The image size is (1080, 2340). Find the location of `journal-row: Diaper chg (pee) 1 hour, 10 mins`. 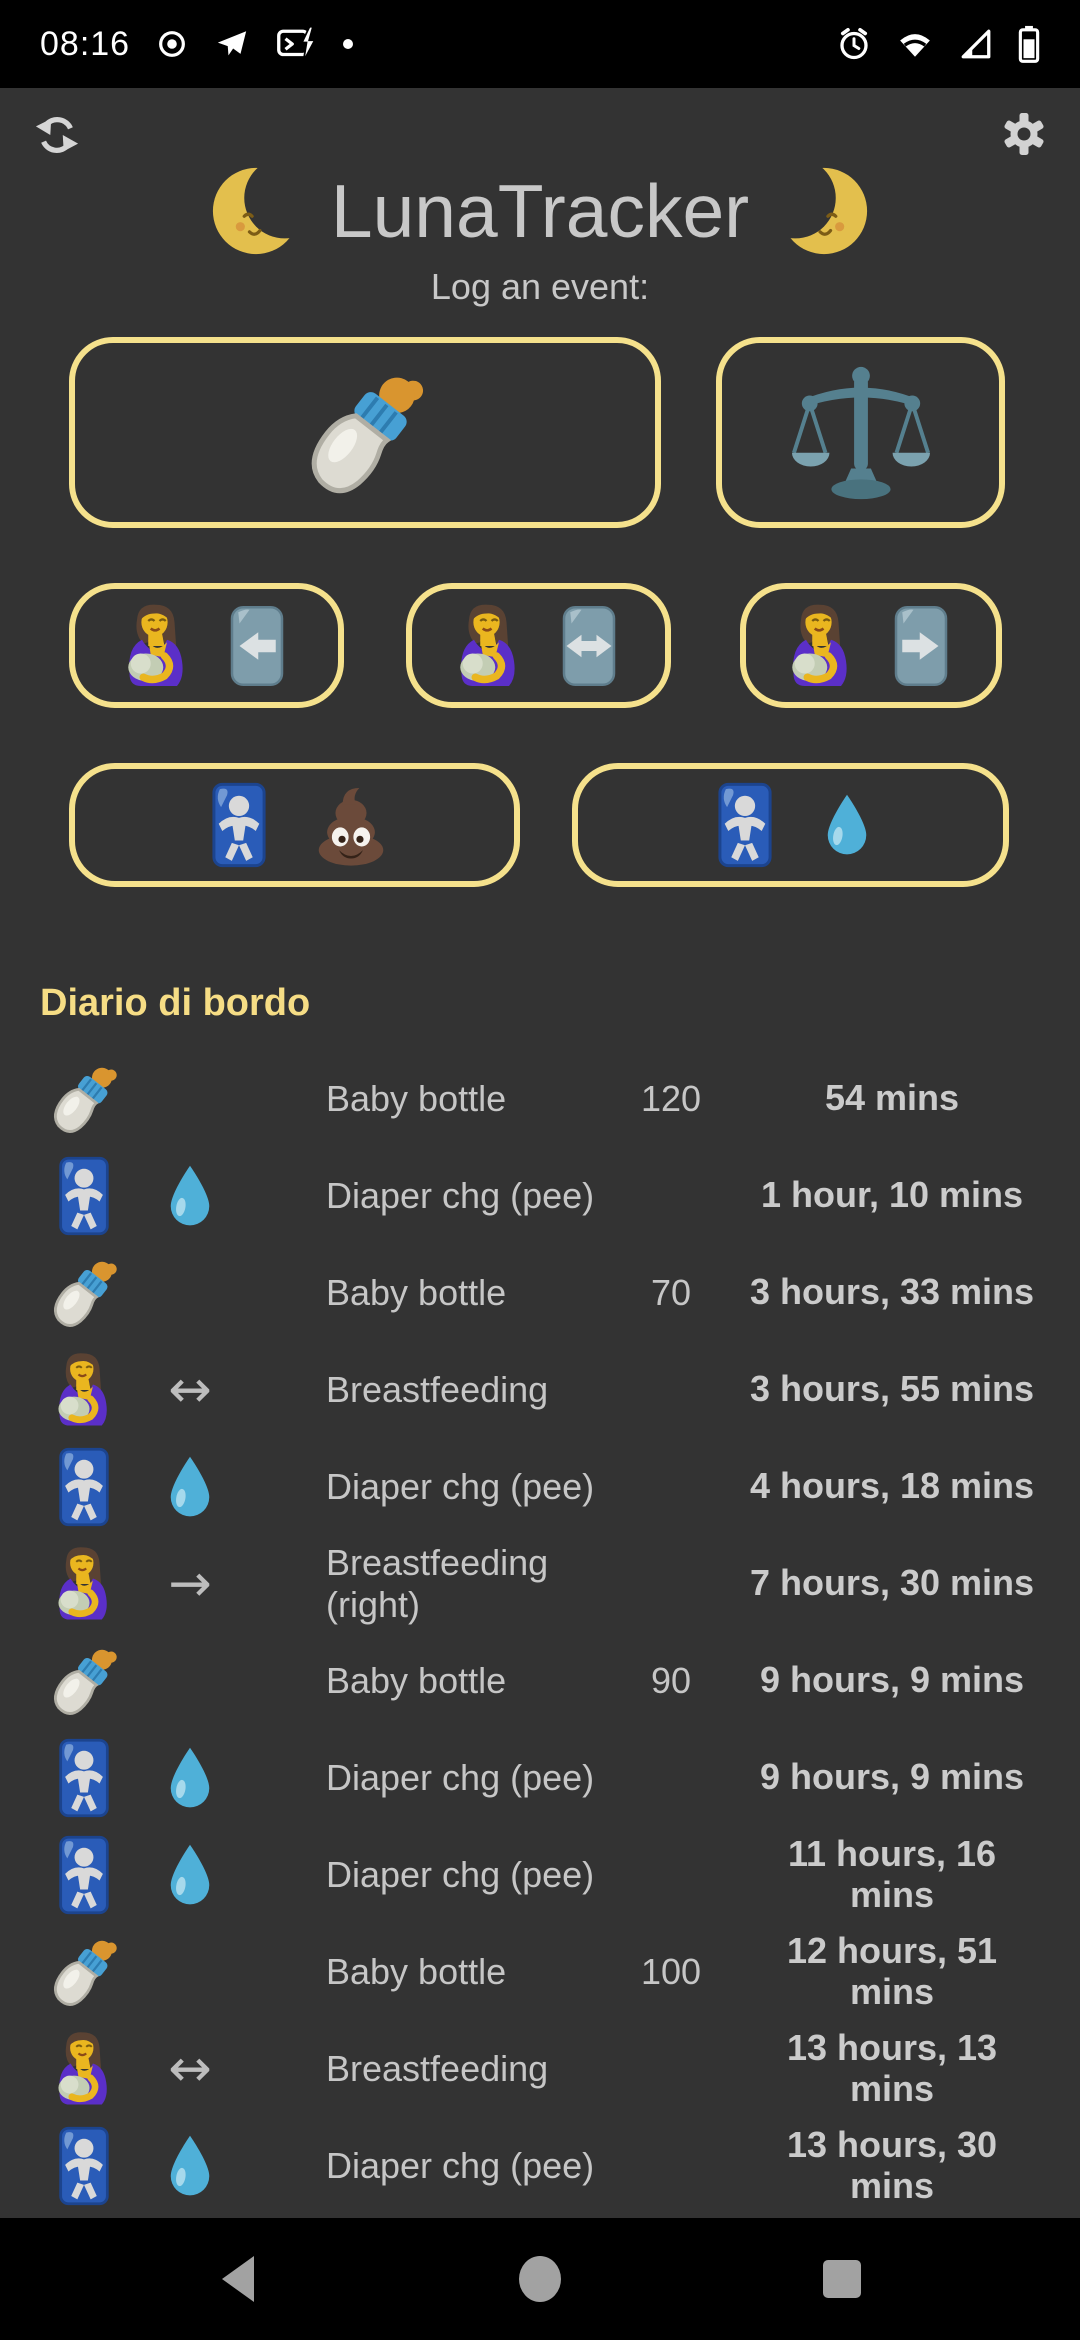

journal-row: Diaper chg (pee) 1 hour, 10 mins is located at coordinates (540, 1195).